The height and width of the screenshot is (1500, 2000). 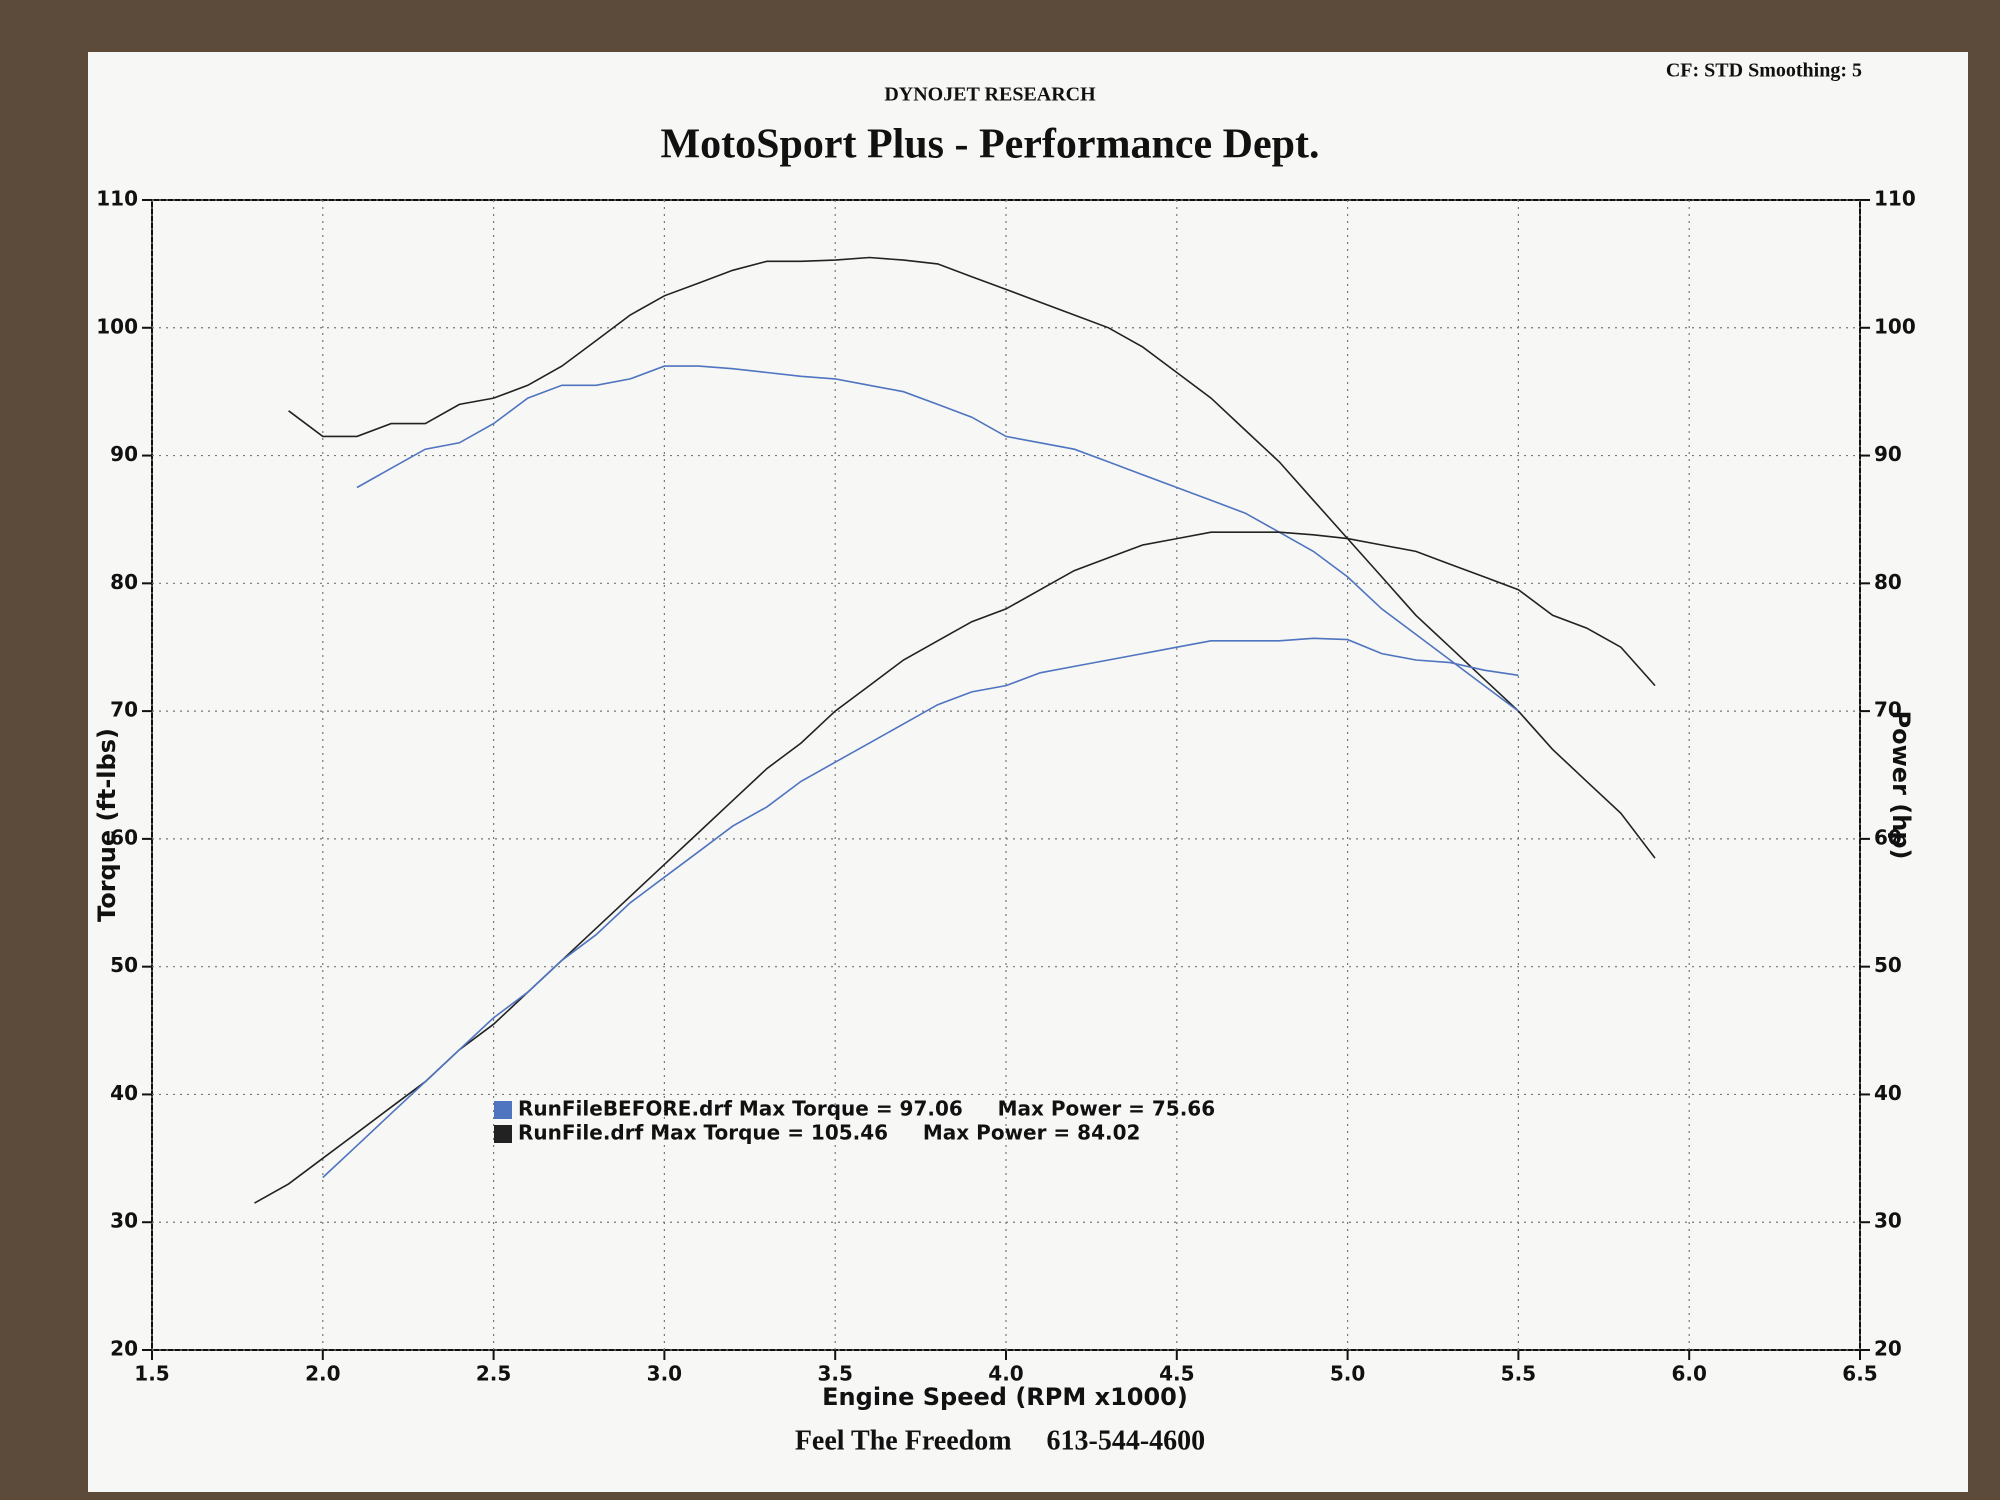 I want to click on x-tick-label: 1.5, so click(x=151, y=1374).